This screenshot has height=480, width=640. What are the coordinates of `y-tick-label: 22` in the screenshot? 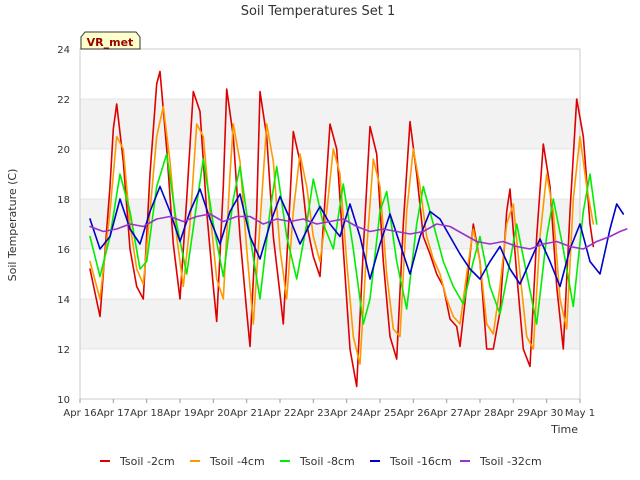 It's located at (63, 100).